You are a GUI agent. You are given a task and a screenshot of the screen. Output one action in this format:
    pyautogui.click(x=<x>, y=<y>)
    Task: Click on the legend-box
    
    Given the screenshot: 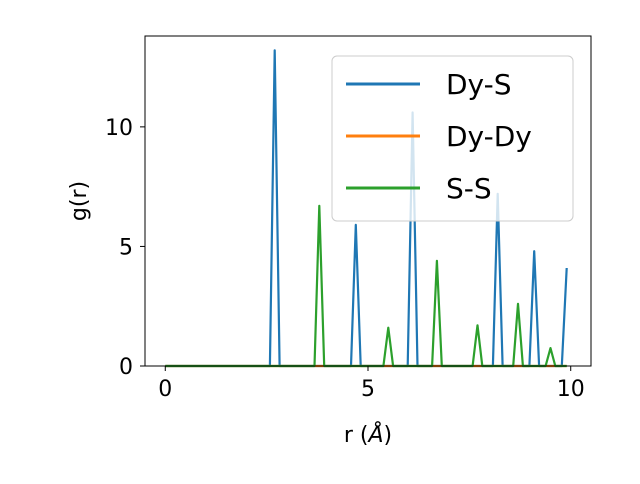 What is the action you would take?
    pyautogui.click(x=452, y=138)
    